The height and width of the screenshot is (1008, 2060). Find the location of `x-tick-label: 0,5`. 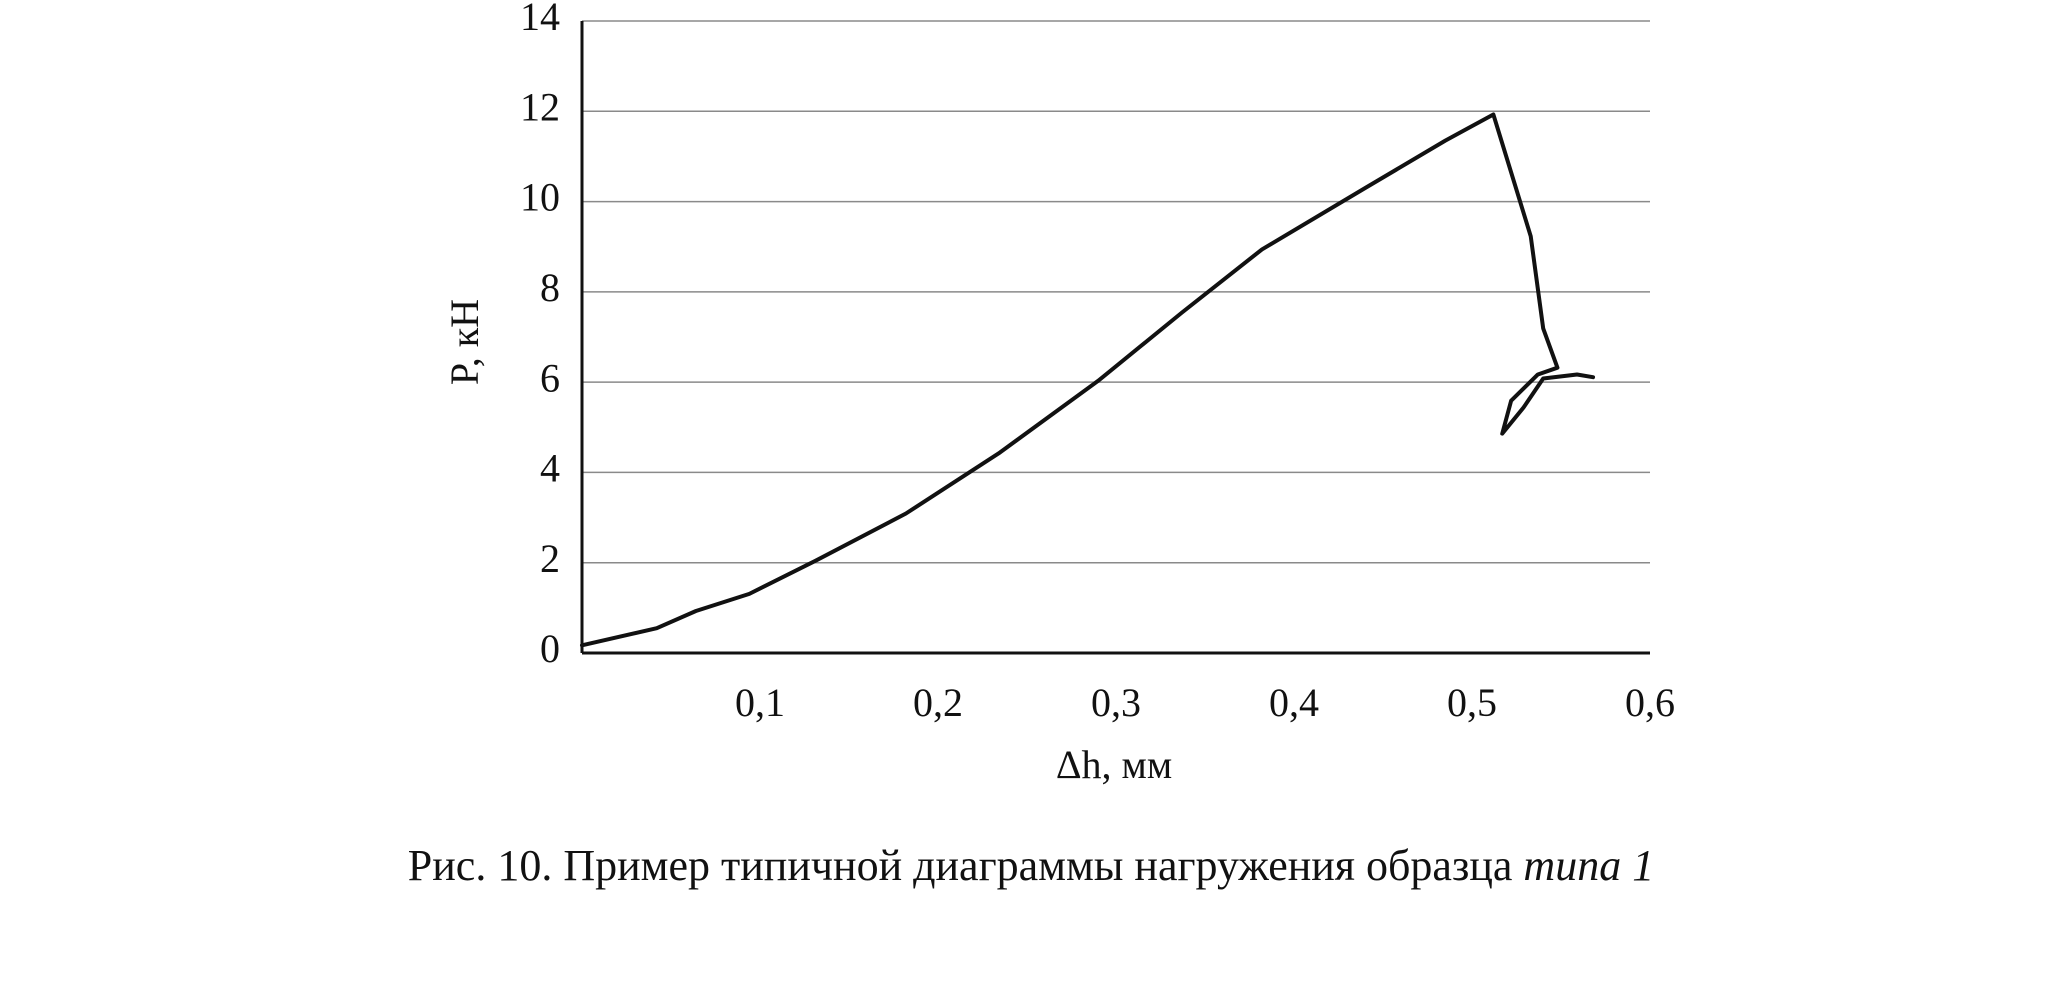

x-tick-label: 0,5 is located at coordinates (1472, 702).